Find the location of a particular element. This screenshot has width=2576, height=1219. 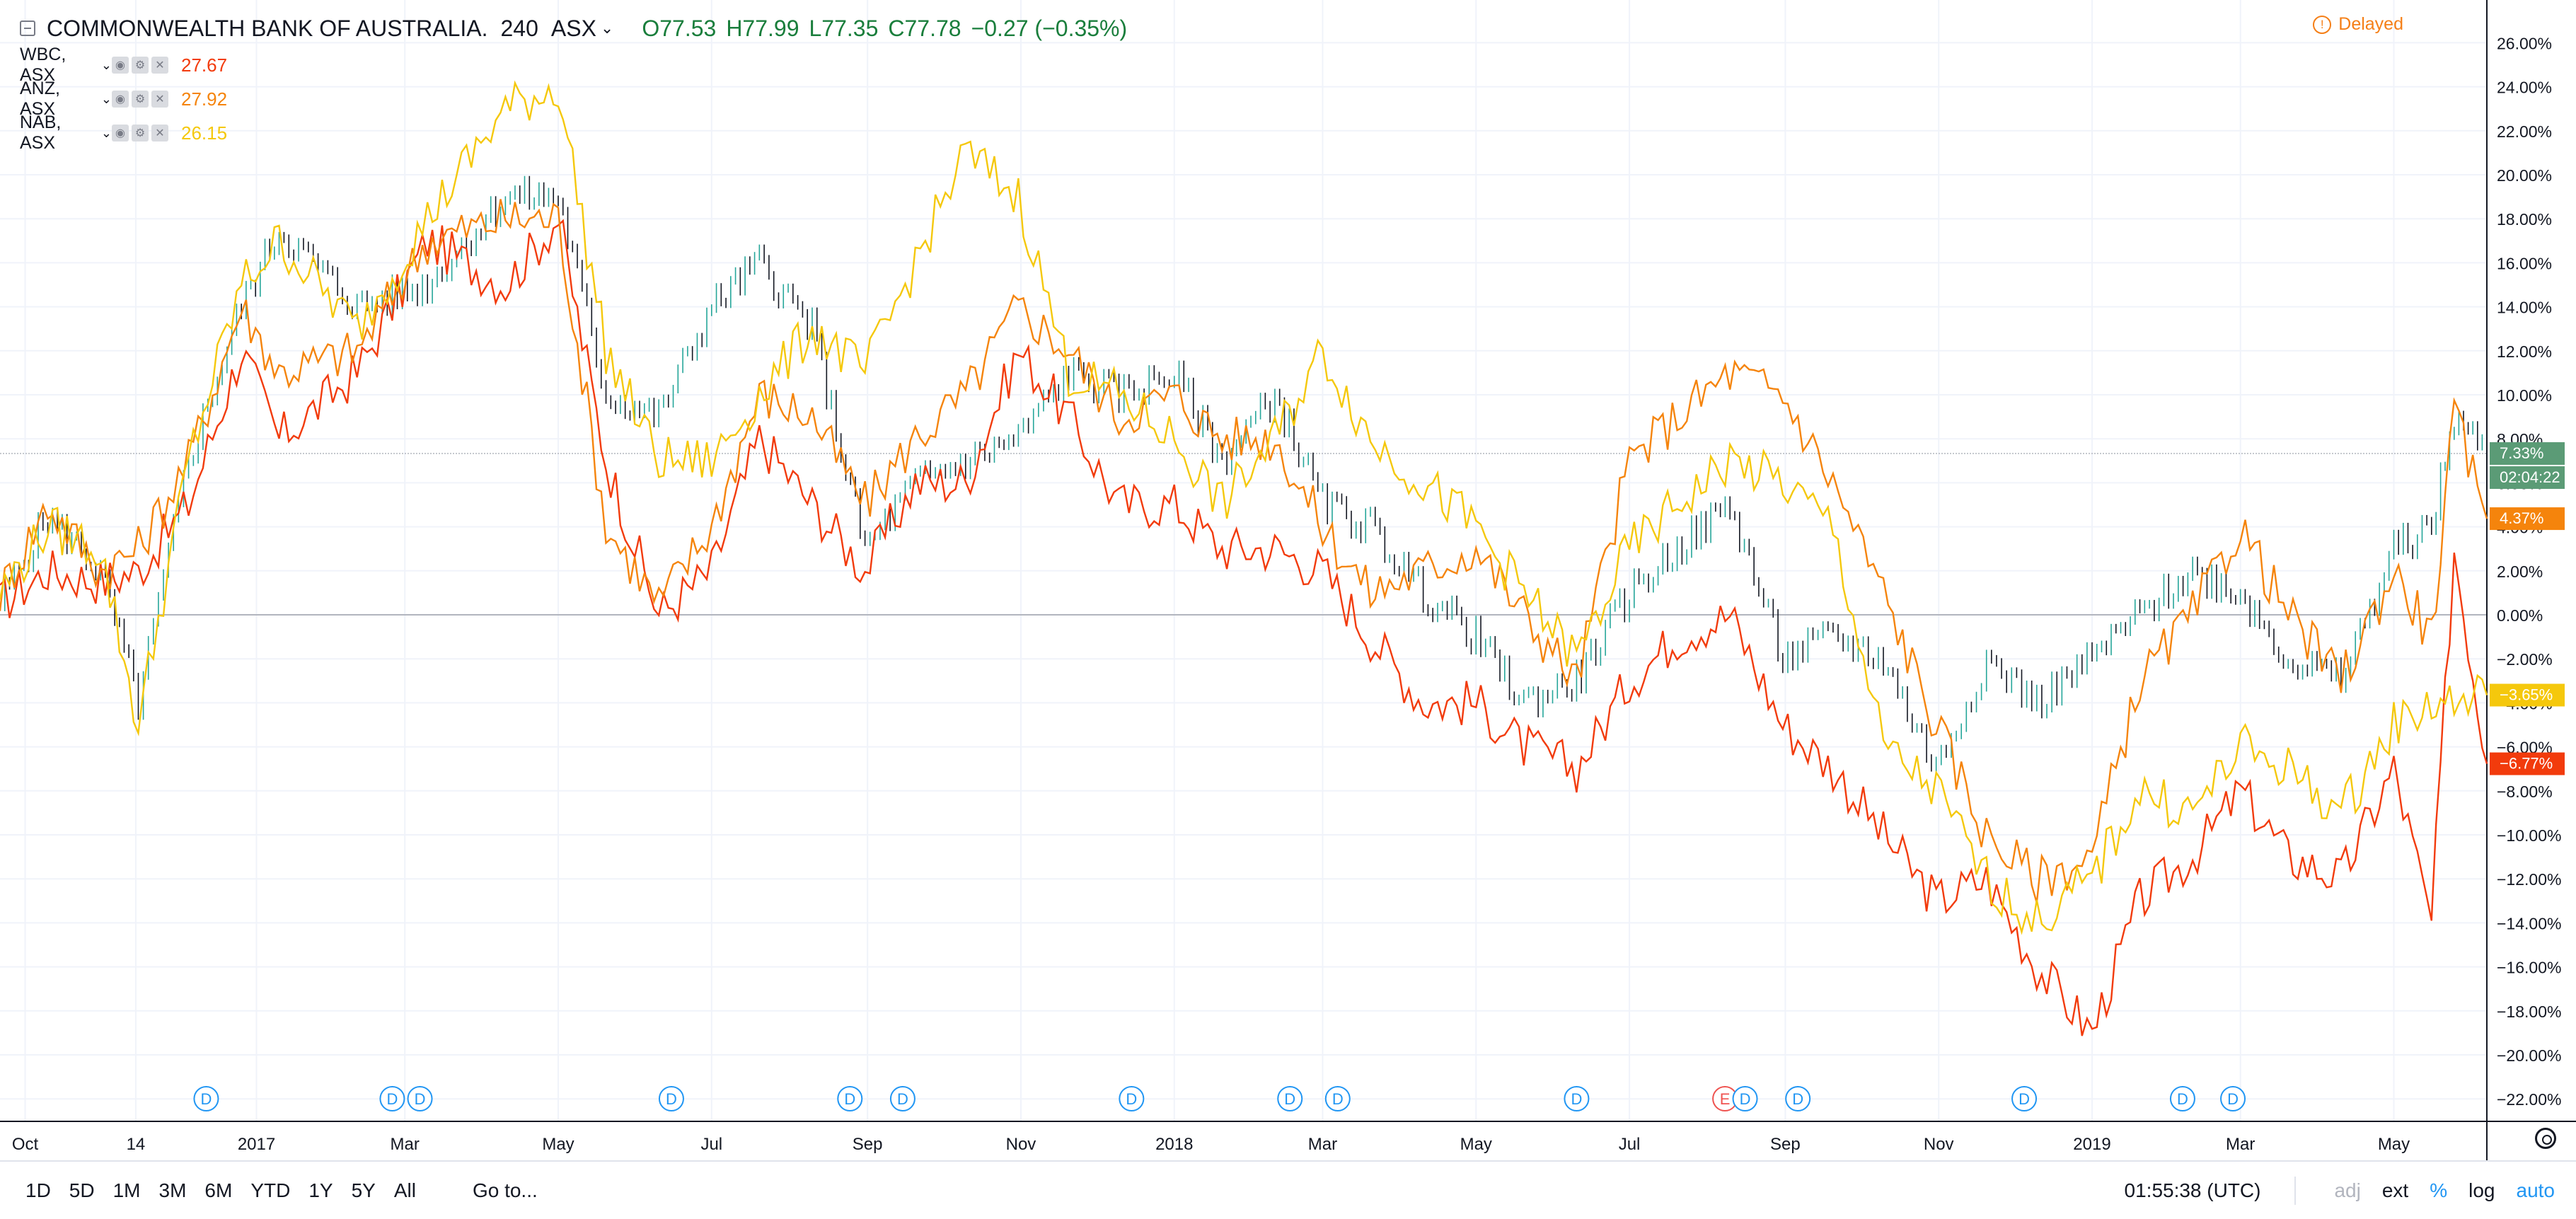

x-tick-label: 2017 is located at coordinates (256, 1144).